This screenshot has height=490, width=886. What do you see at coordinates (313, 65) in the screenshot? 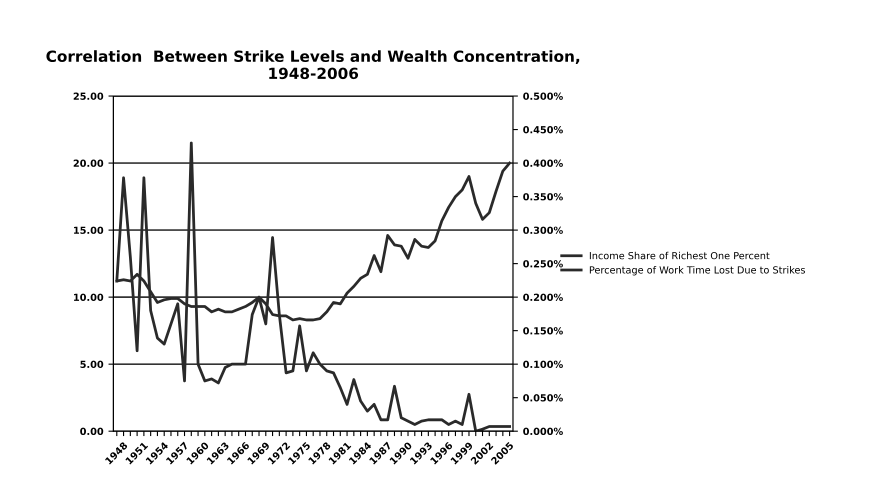
I see `chart-title: Correlation Between Strike Levels and Wealth Concentration, 1948-2006` at bounding box center [313, 65].